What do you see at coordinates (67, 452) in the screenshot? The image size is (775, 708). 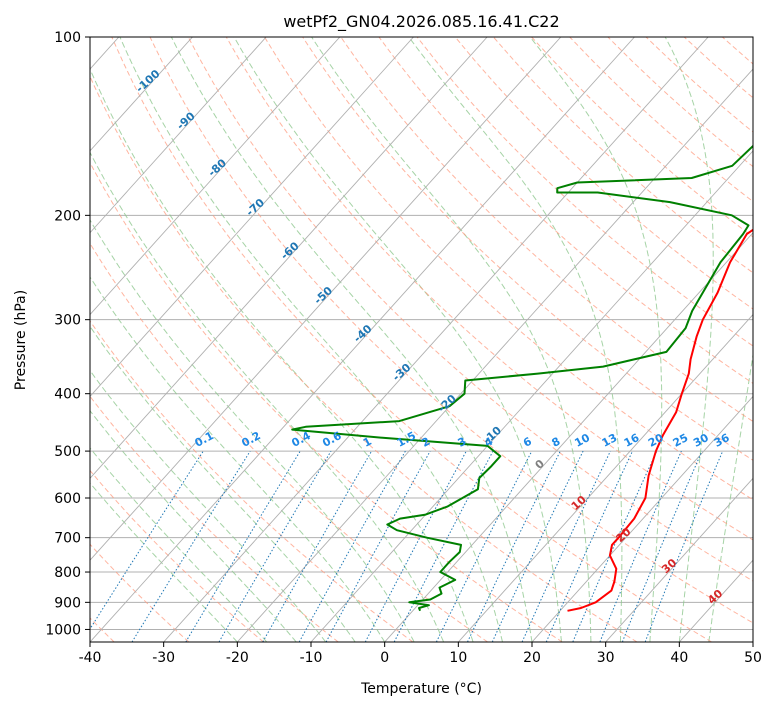 I see `y-tick-label: 500` at bounding box center [67, 452].